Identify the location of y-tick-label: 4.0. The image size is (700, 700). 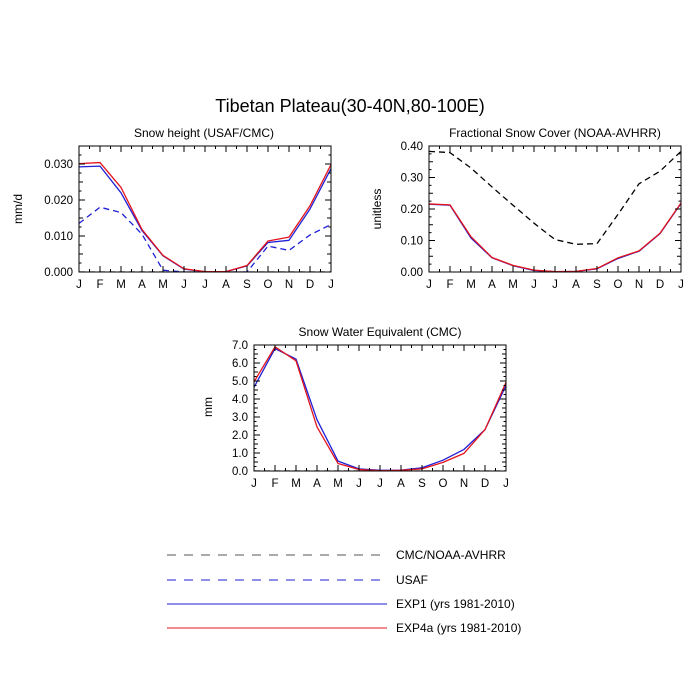
(240, 400).